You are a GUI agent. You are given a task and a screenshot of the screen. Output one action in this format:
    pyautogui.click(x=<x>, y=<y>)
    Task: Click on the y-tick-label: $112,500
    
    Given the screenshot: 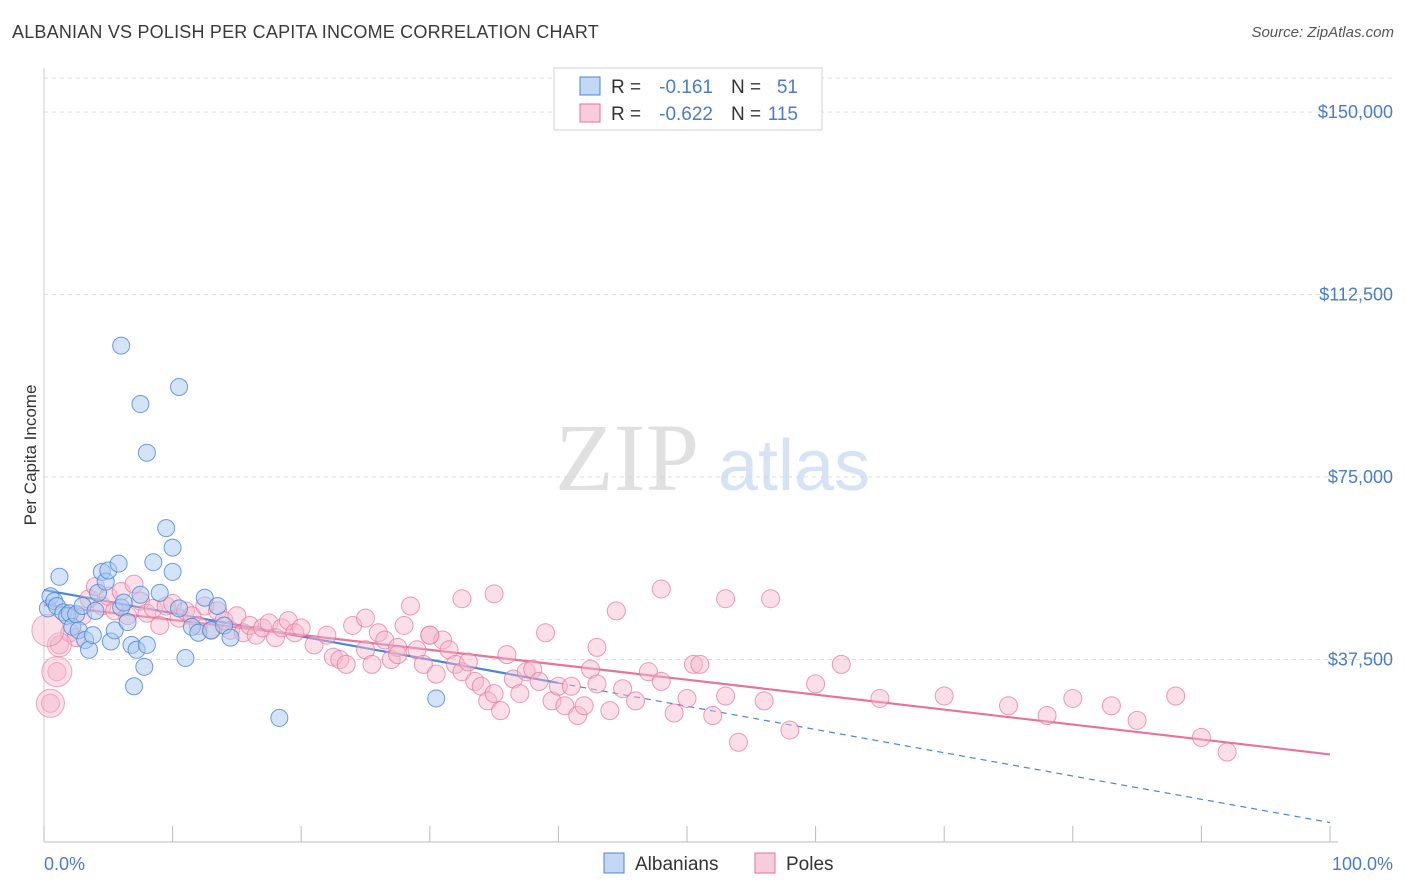 What is the action you would take?
    pyautogui.click(x=1356, y=295)
    